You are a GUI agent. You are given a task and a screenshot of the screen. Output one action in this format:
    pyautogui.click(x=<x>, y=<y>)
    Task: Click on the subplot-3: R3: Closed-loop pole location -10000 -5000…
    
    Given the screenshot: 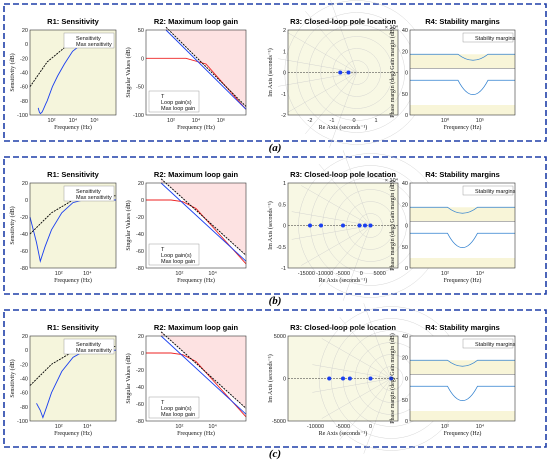 What is the action you would take?
    pyautogui.click(x=365, y=378)
    